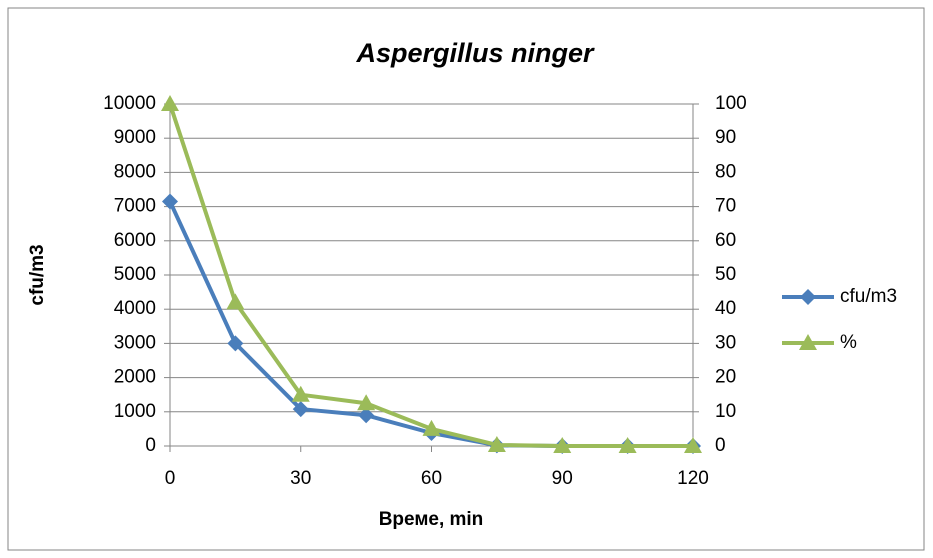 The image size is (933, 558). What do you see at coordinates (135, 171) in the screenshot?
I see `y-tick-label: 8000` at bounding box center [135, 171].